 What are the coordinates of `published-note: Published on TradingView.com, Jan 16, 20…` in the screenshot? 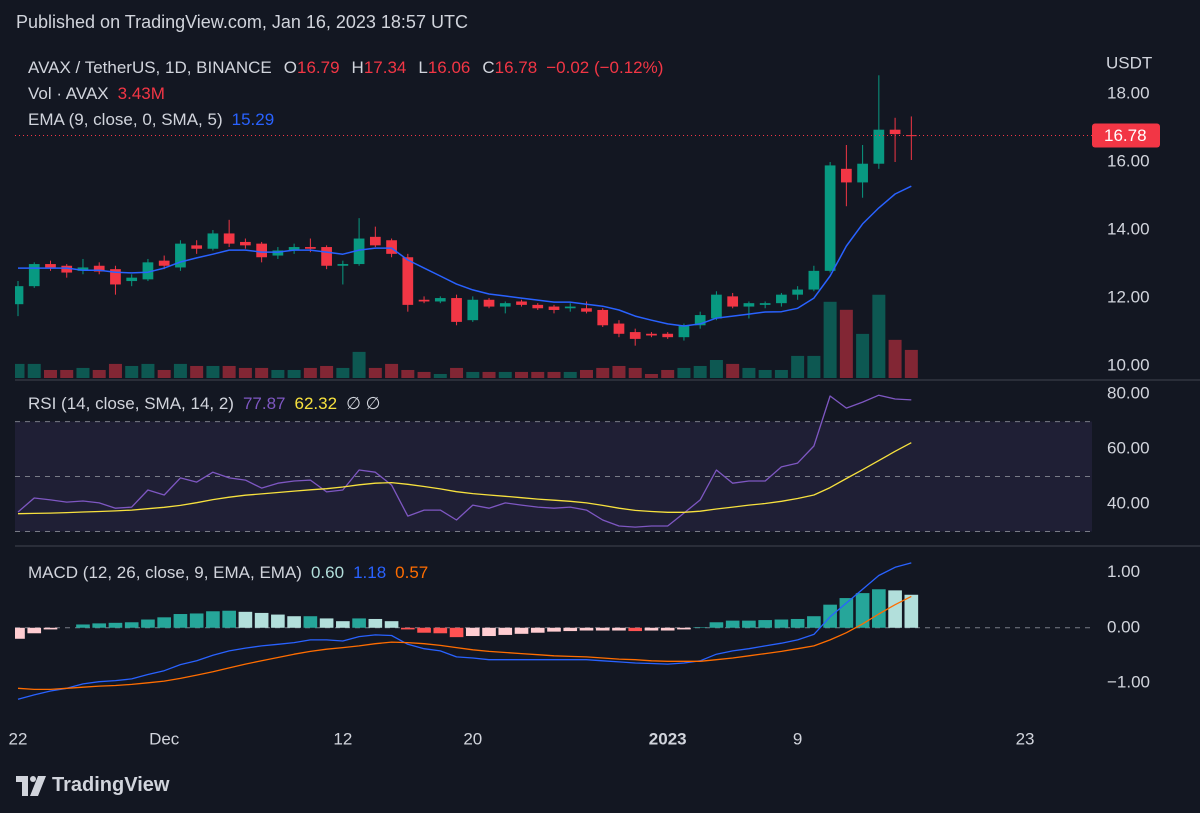 It's located at (242, 22).